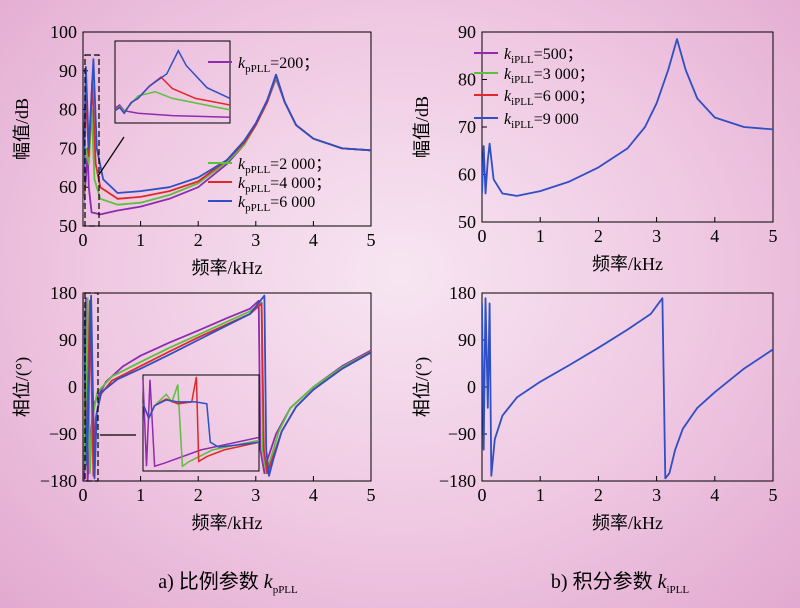  What do you see at coordinates (549, 98) in the screenshot?
I see `legend-label: kiPLL=6 000；` at bounding box center [549, 98].